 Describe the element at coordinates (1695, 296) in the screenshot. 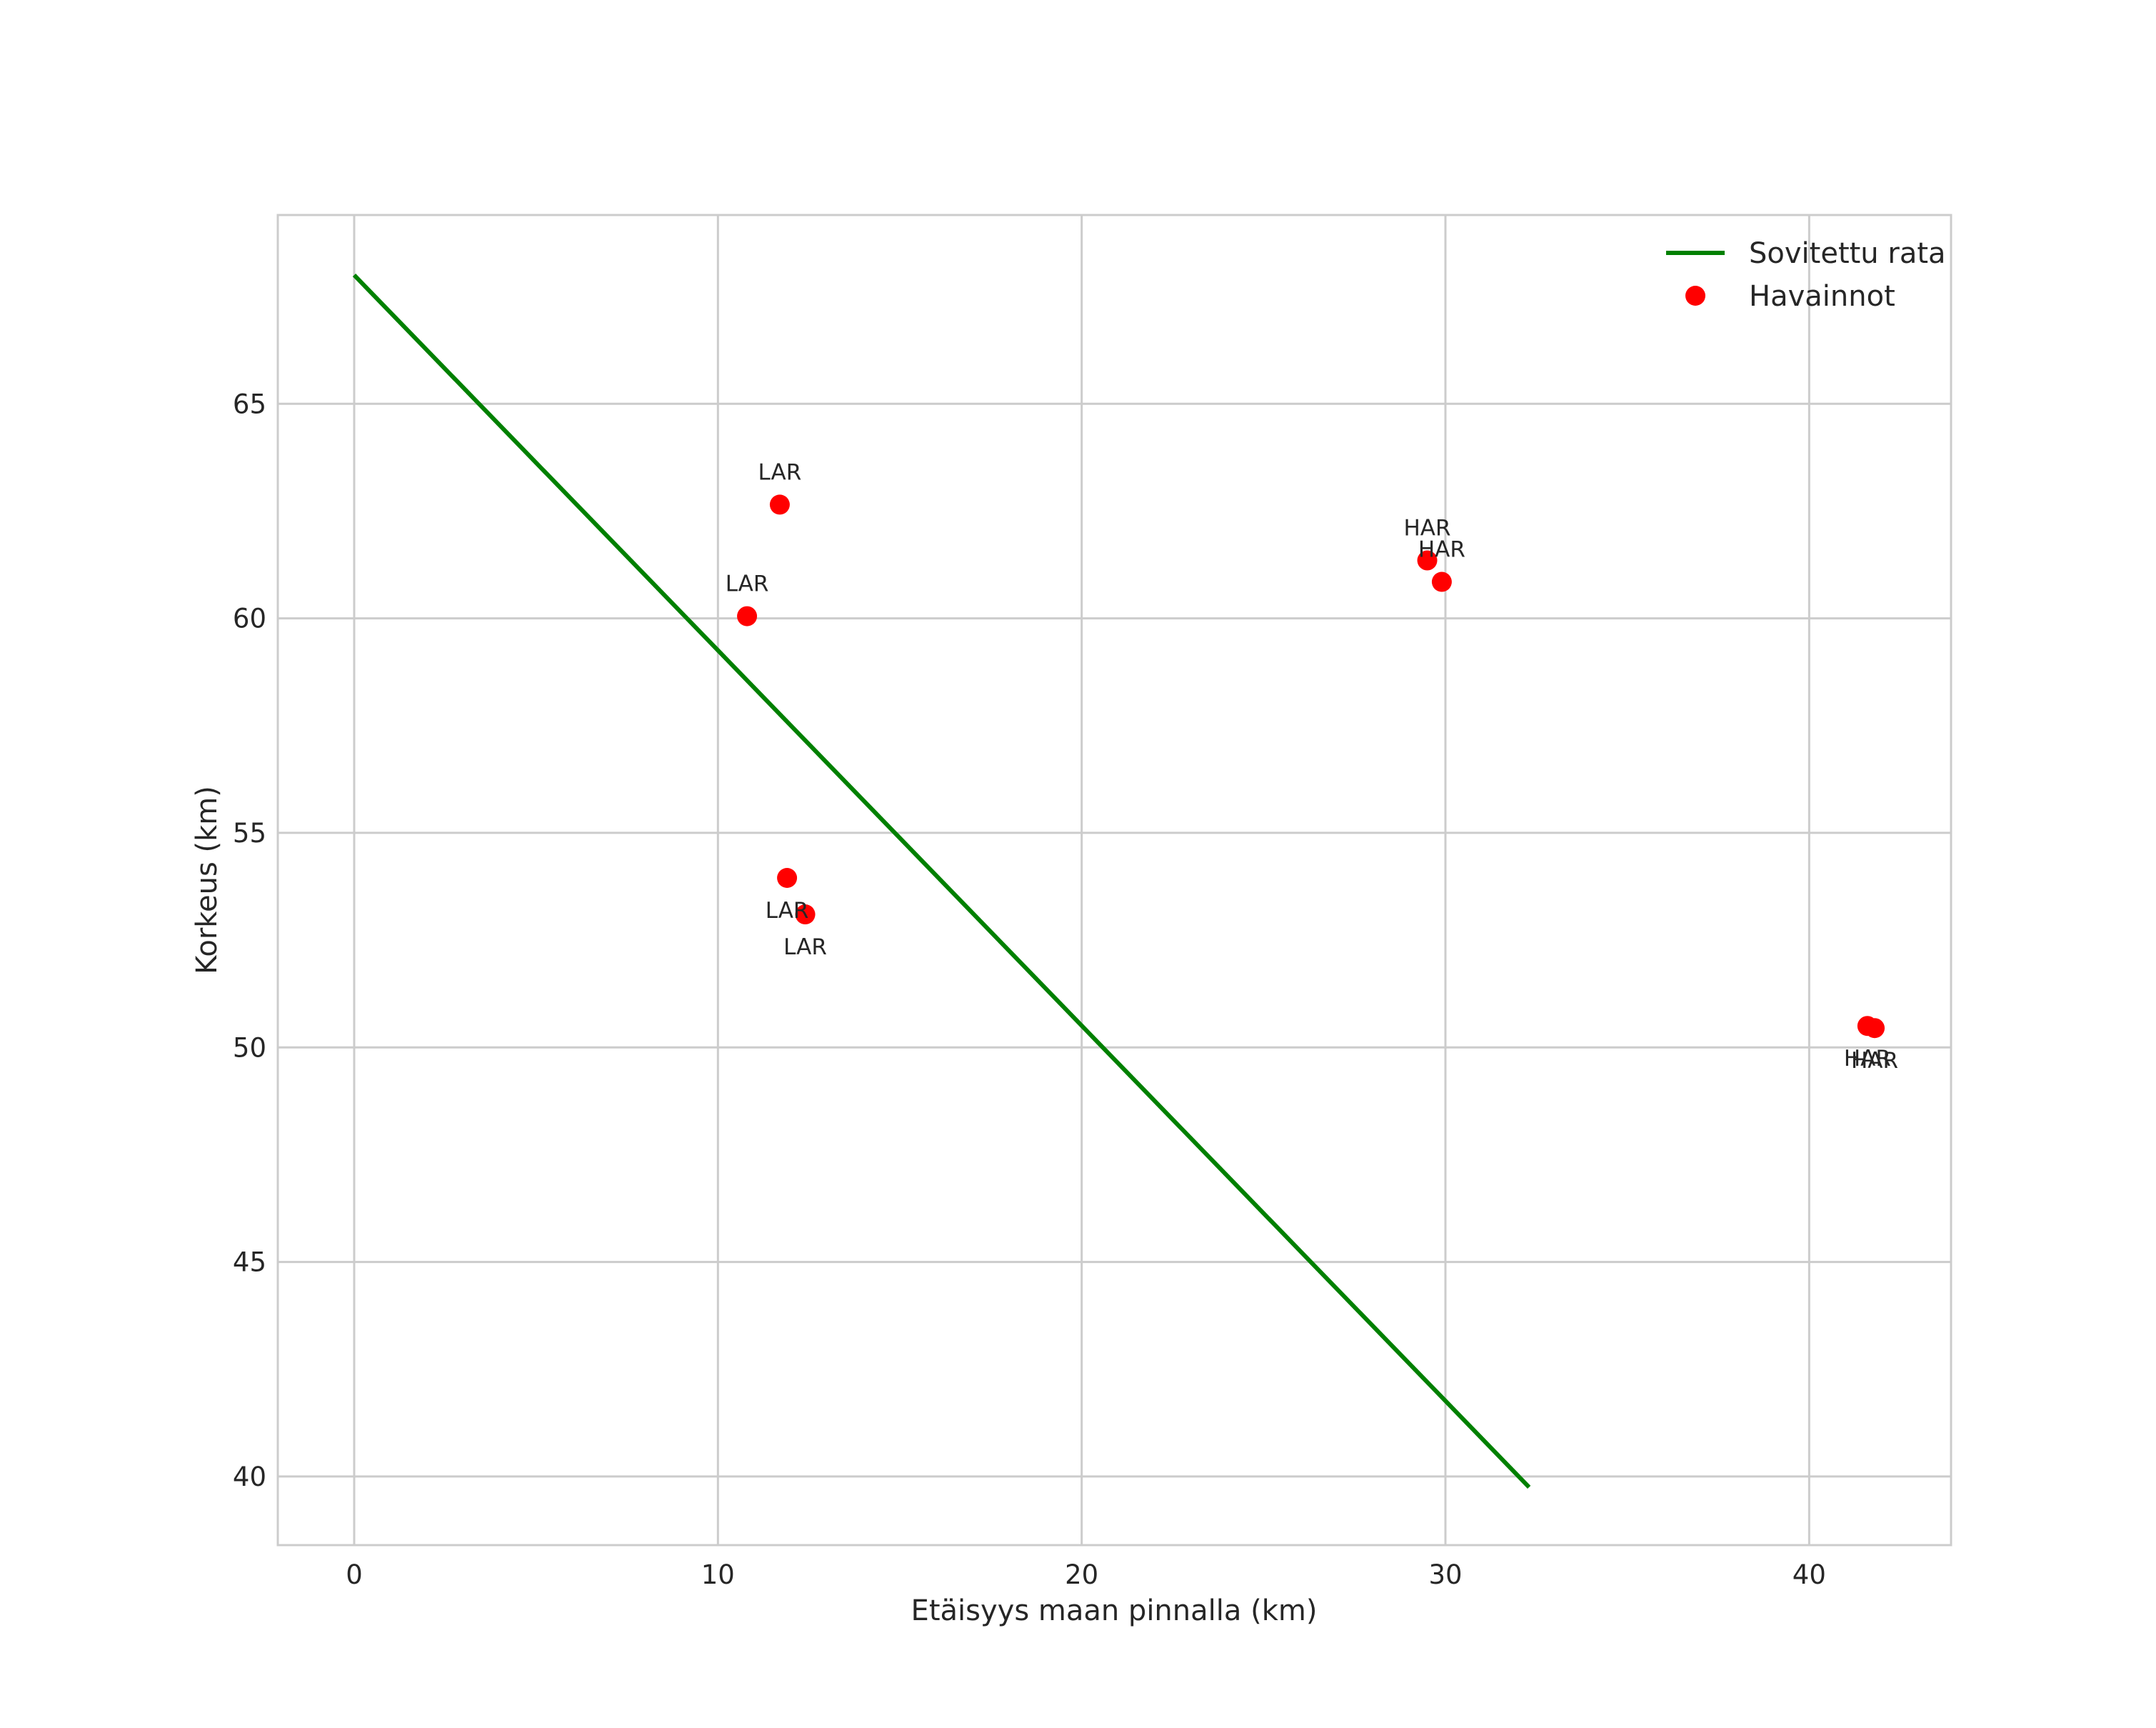

I see `legend-marker-swatch` at that location.